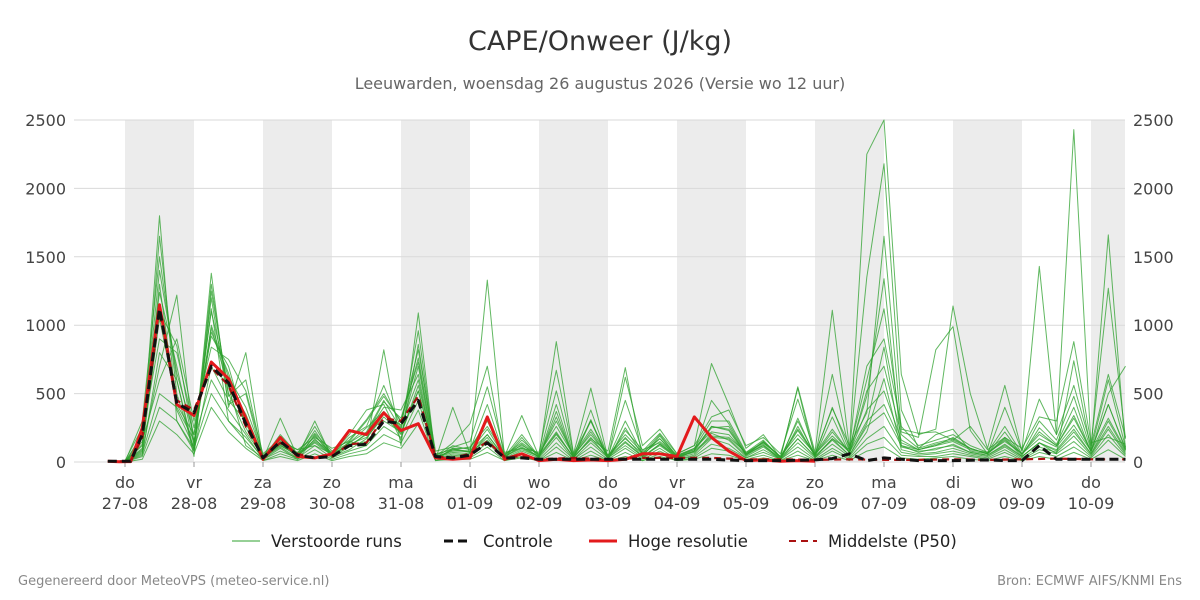 The image size is (1200, 600). What do you see at coordinates (1091, 482) in the screenshot?
I see `x-tick-day-14: do` at bounding box center [1091, 482].